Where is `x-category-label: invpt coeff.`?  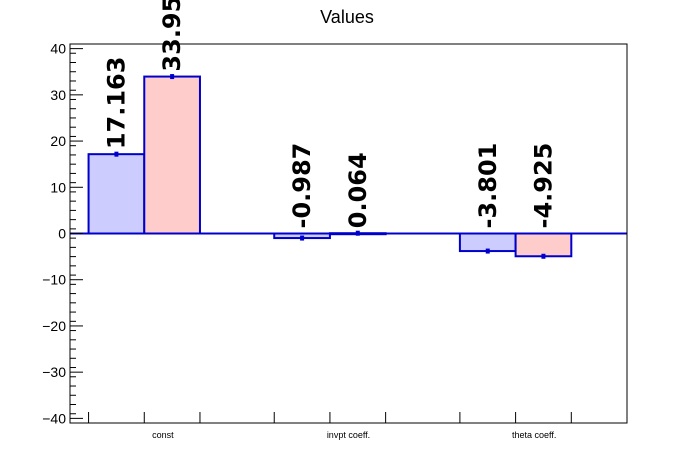
x-category-label: invpt coeff. is located at coordinates (348, 435).